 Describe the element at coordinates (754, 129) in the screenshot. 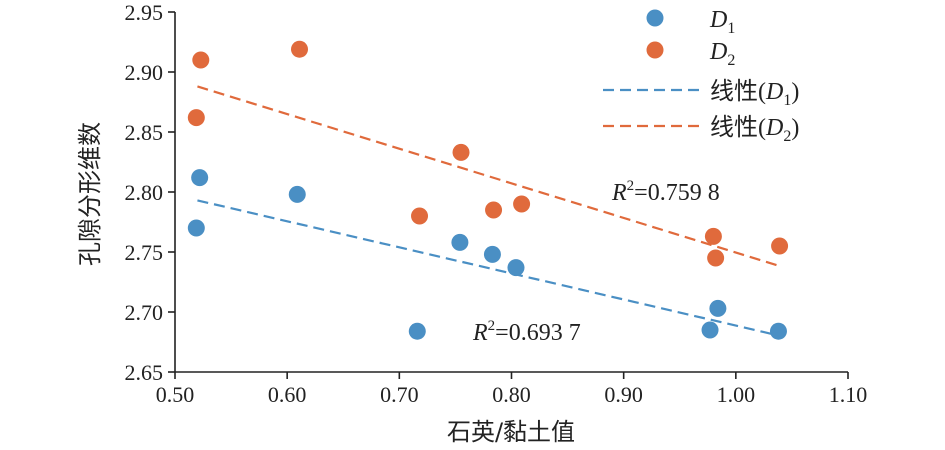

I see `legend-trend-label-d2: 线性(D2)` at that location.